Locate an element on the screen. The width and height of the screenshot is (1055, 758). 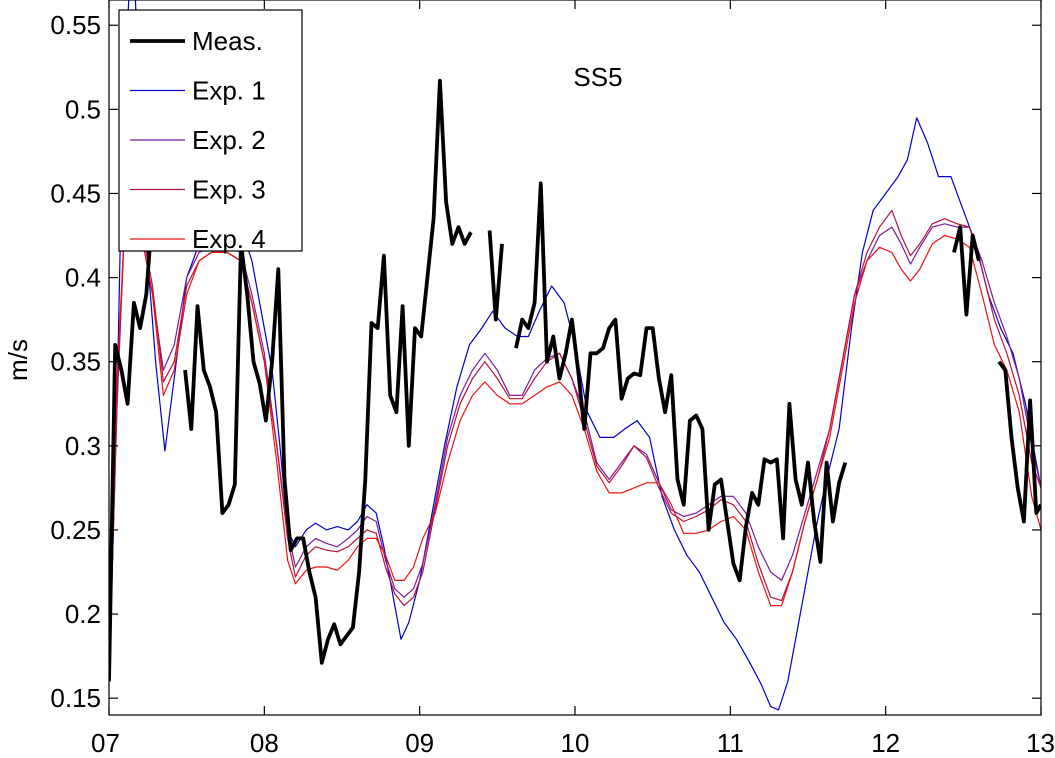
x-tick-label: 13 is located at coordinates (1040, 743).